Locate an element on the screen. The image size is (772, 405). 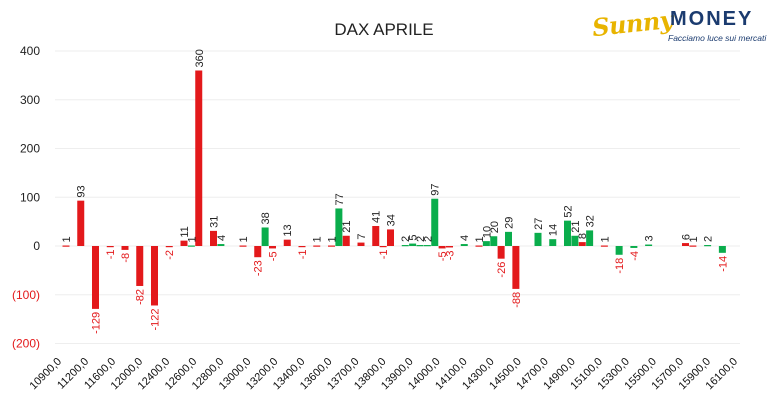
y-tick-label: 400 is located at coordinates (30, 51).